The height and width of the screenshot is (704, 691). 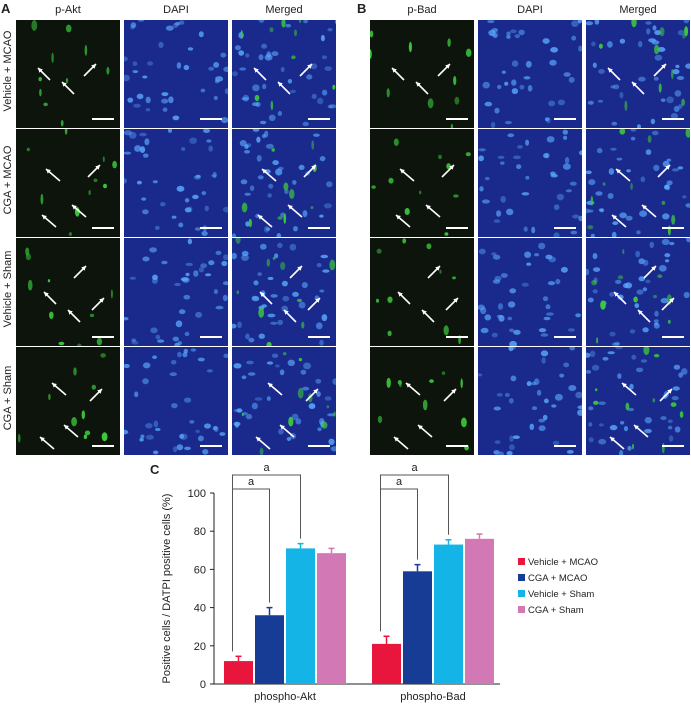 I want to click on y-tick-label: 80, so click(x=200, y=532).